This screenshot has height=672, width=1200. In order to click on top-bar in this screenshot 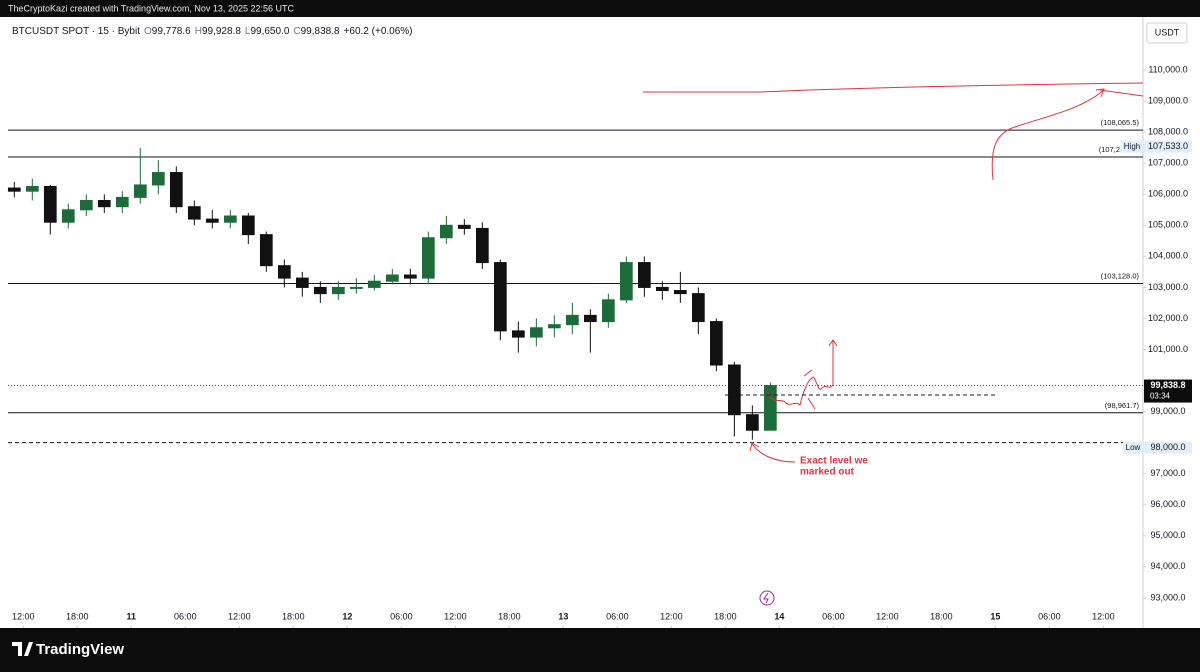, I will do `click(600, 8)`.